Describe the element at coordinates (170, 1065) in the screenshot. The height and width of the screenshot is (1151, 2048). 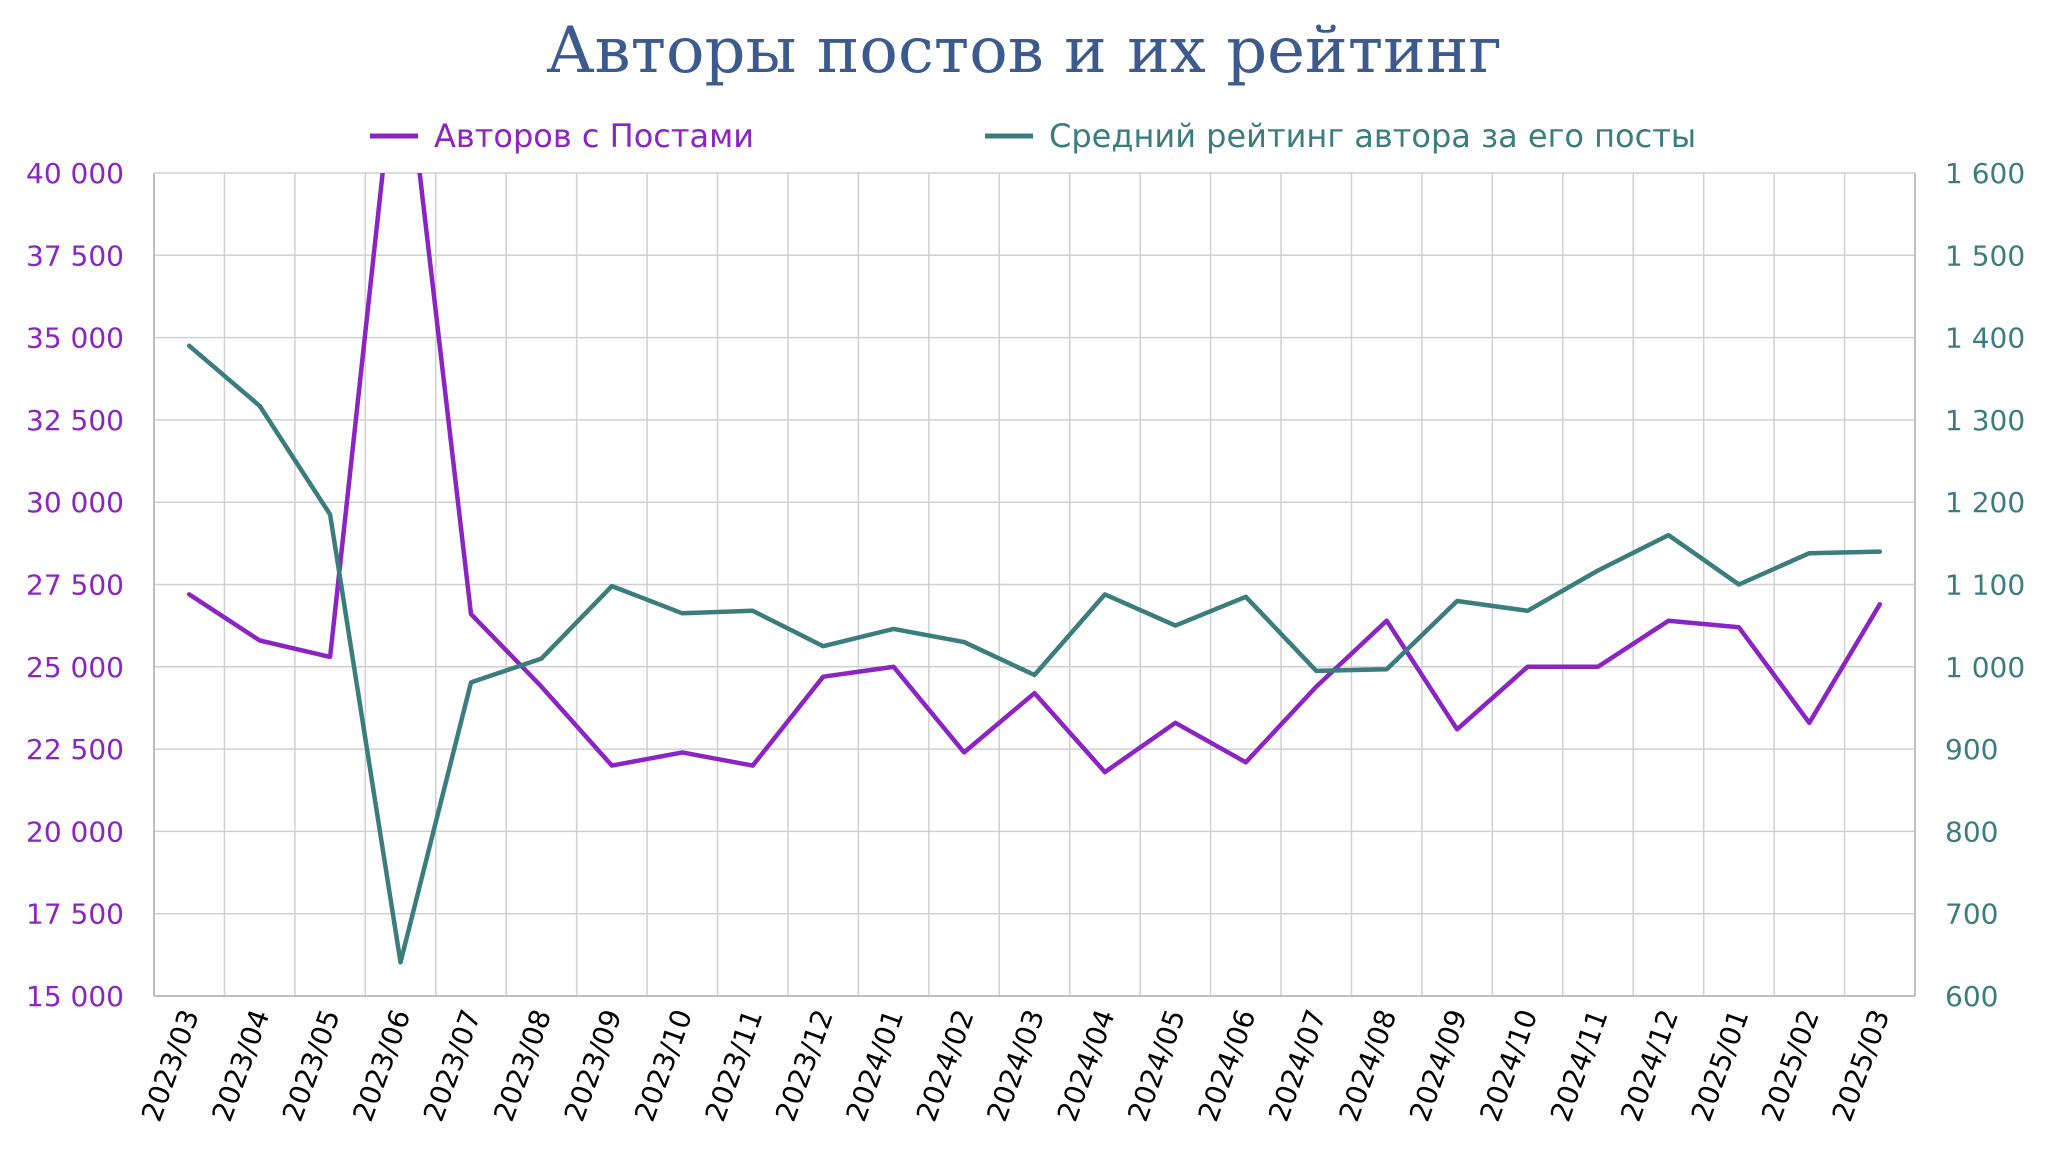
I see `x-tick-label: 2023/03` at that location.